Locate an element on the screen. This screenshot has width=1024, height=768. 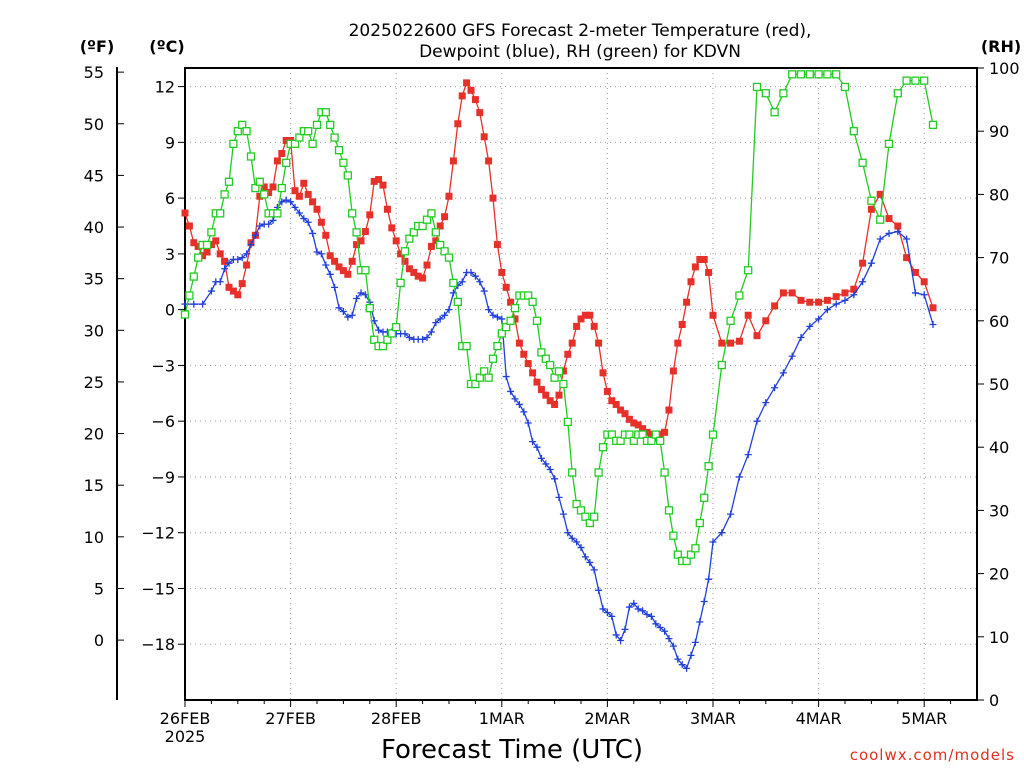
tick-label-x: 27FEB is located at coordinates (290, 718).